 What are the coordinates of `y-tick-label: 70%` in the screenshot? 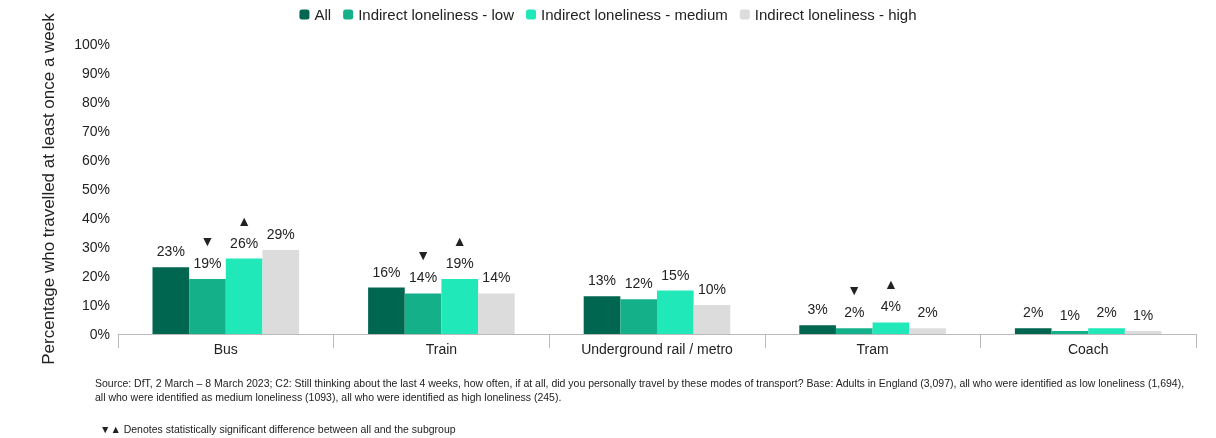 It's located at (95, 131).